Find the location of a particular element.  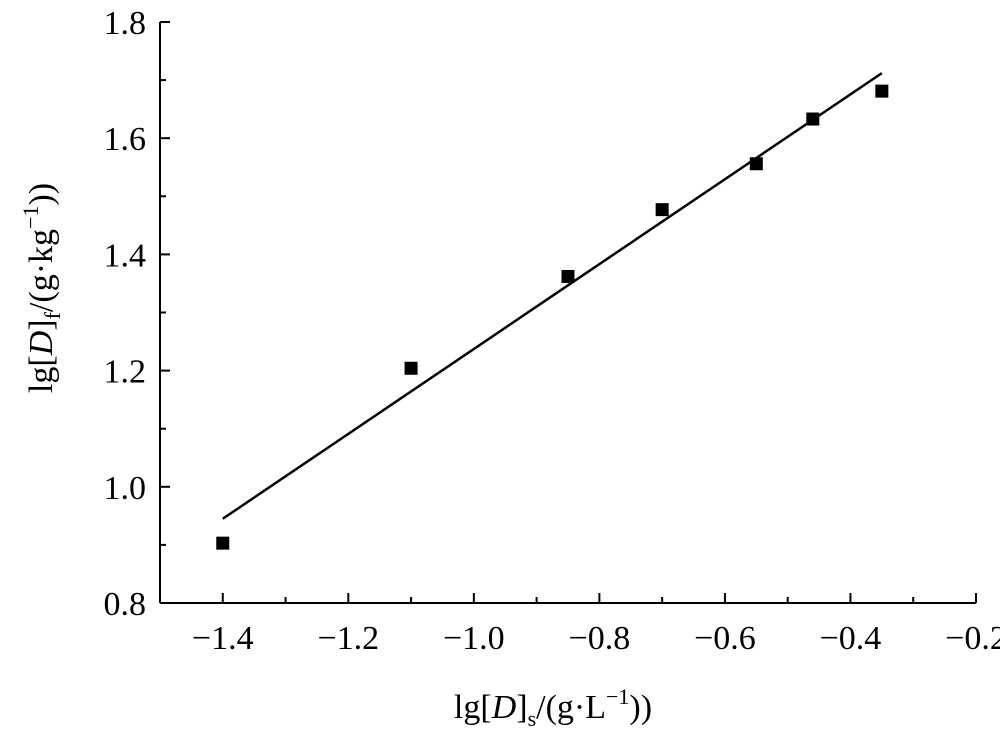

x-tick-label: −1.0 is located at coordinates (474, 638).